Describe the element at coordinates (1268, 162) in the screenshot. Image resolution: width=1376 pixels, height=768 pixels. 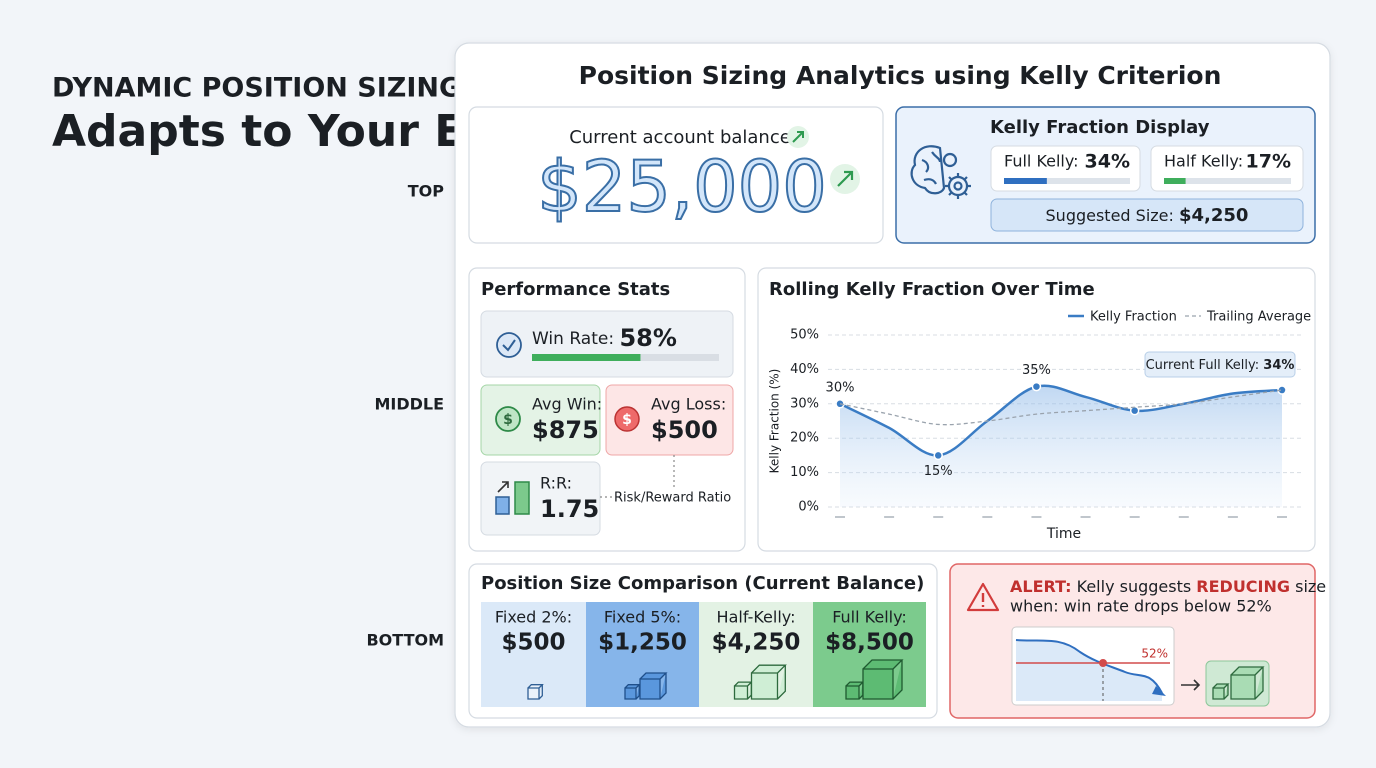
I see `half-kelly-value: 17%` at that location.